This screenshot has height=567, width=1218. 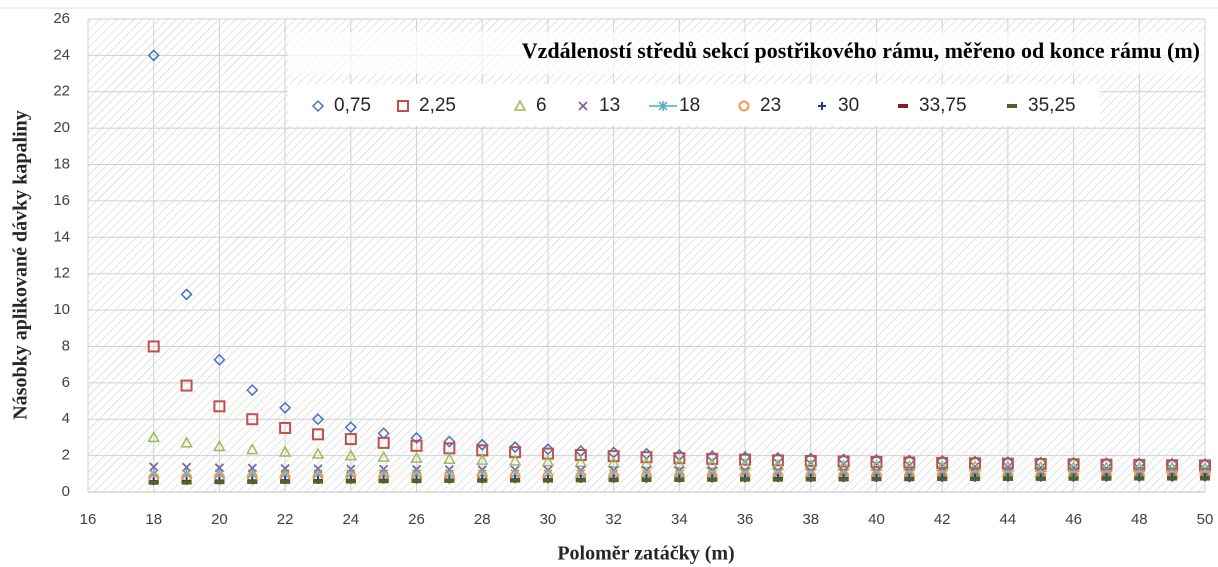 What do you see at coordinates (848, 105) in the screenshot?
I see `legend-label: 30` at bounding box center [848, 105].